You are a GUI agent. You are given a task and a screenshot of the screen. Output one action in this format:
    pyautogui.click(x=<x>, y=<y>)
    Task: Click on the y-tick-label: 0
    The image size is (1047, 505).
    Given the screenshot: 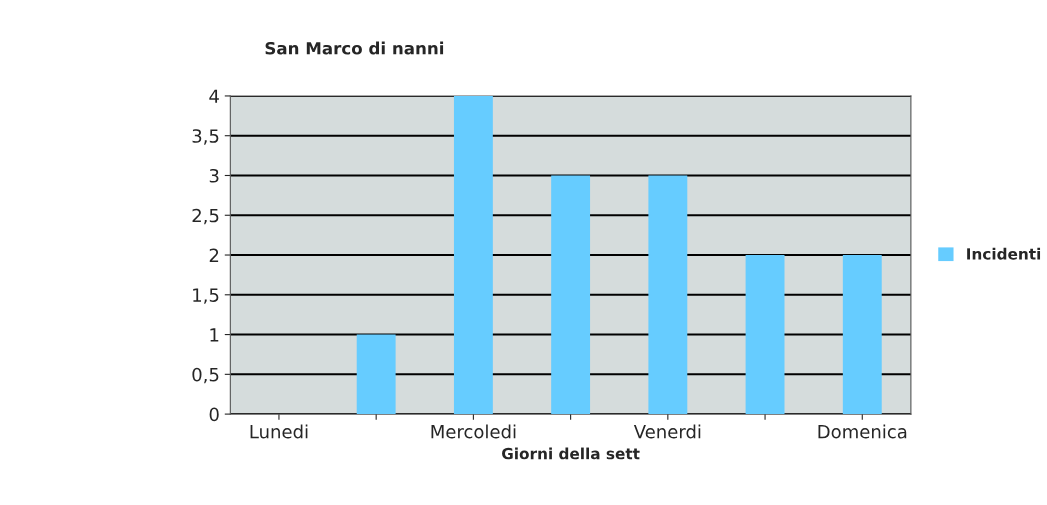 What is the action you would take?
    pyautogui.click(x=214, y=414)
    